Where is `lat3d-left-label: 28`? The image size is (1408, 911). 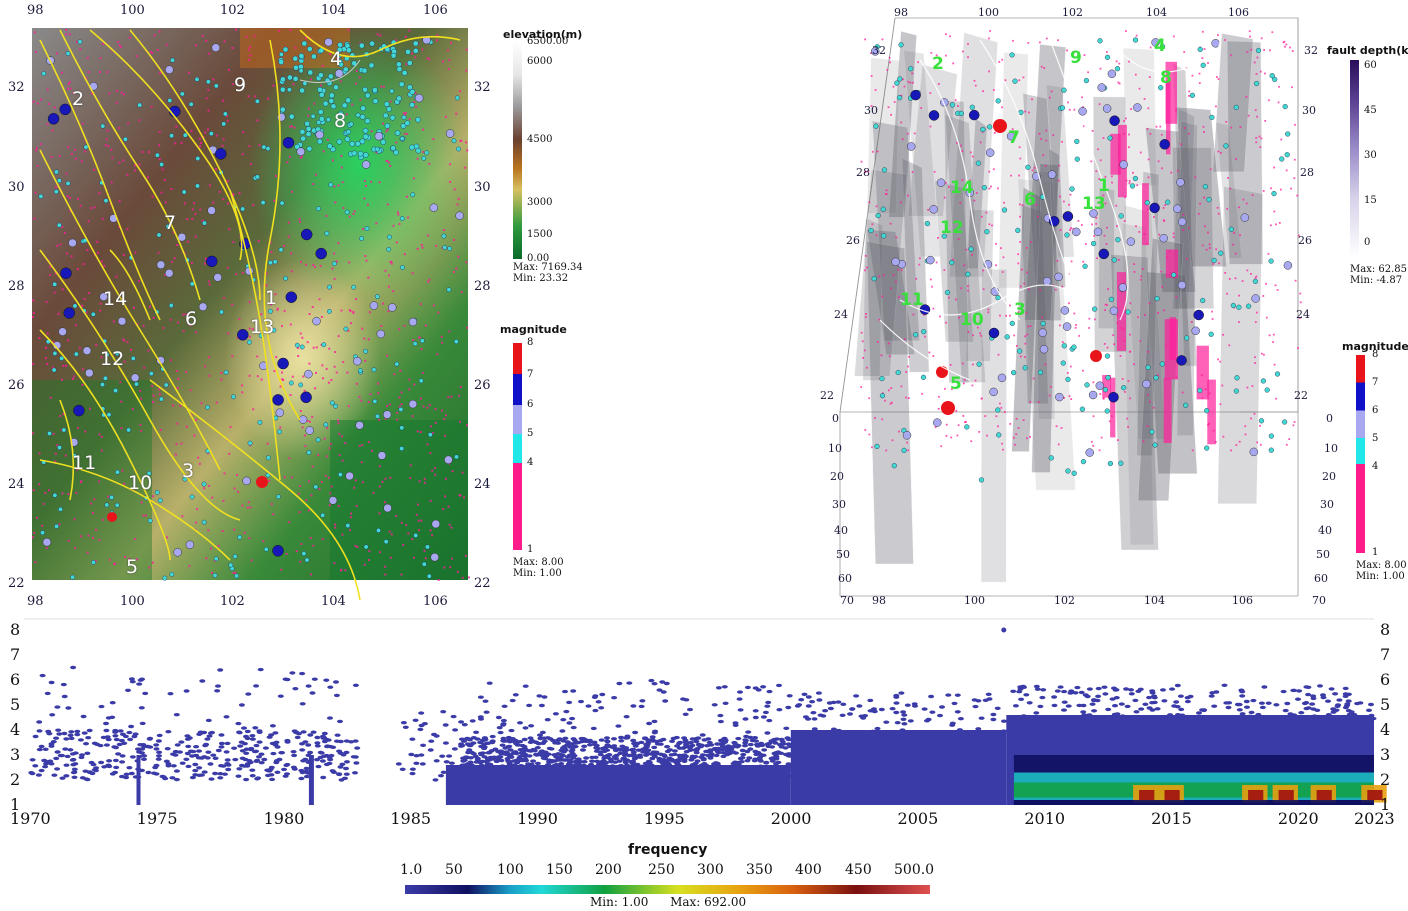 lat3d-left-label: 28 is located at coordinates (863, 172).